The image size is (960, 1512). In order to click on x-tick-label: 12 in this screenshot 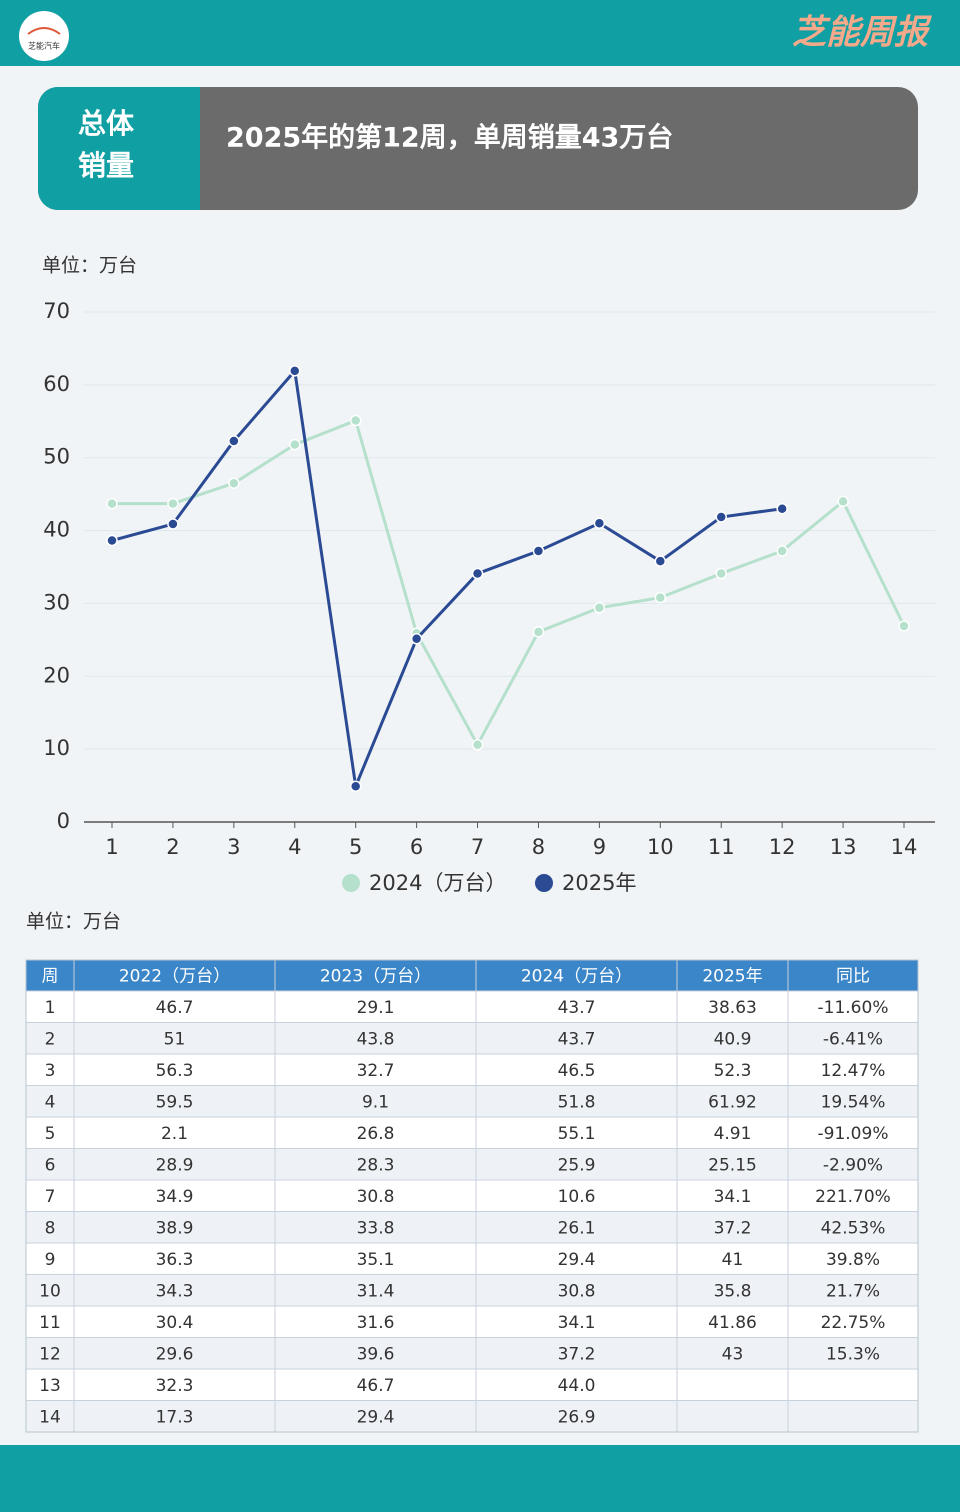, I will do `click(782, 847)`.